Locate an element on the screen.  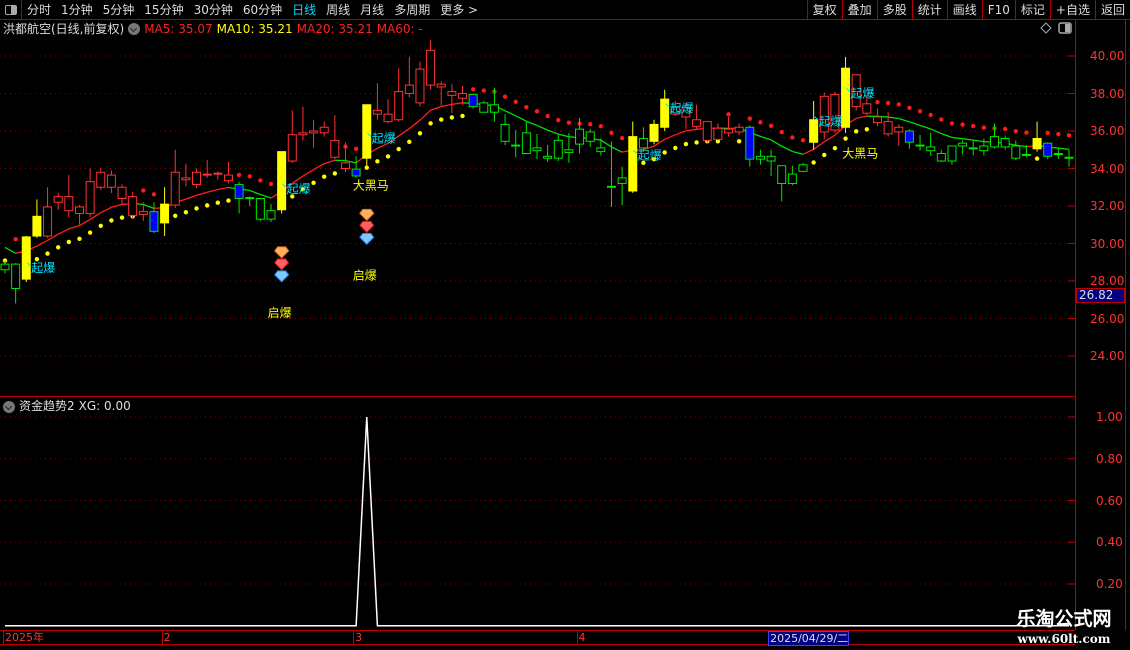
period-tab: 更多 > is located at coordinates (459, 10).